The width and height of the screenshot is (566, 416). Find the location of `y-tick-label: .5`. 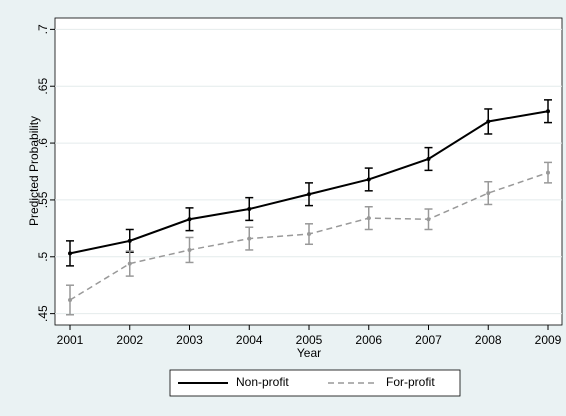

y-tick-label: .5 is located at coordinates (43, 256).